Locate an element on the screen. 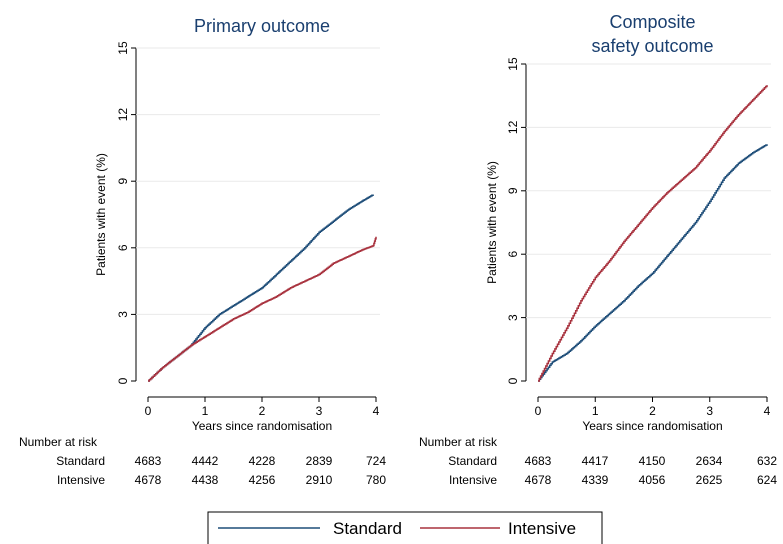  risk-value: 4417 is located at coordinates (595, 461).